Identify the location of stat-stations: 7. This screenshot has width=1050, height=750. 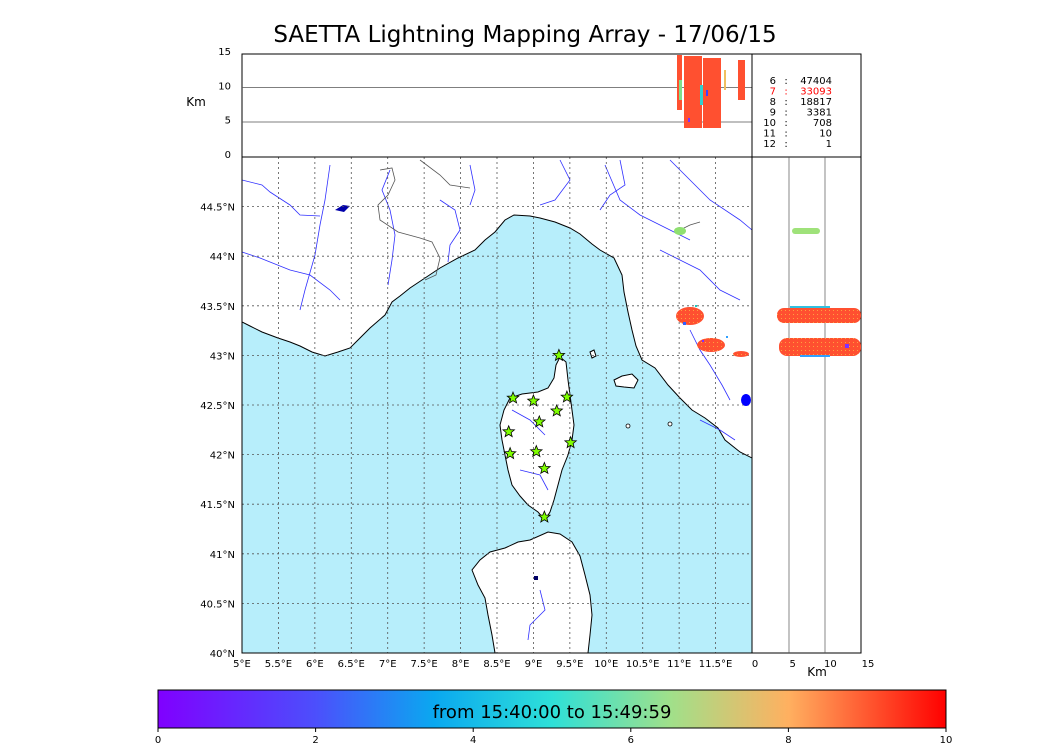
(773, 92).